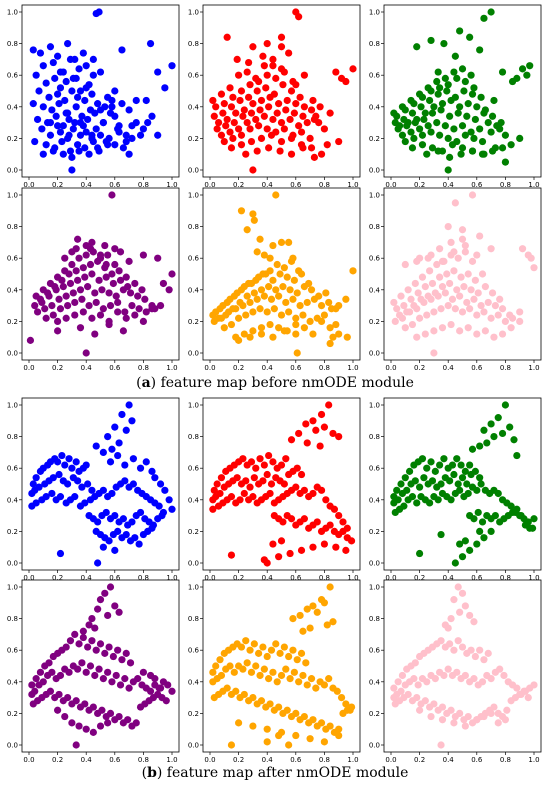 The height and width of the screenshot is (789, 550). What do you see at coordinates (374, 714) in the screenshot?
I see `y-tick-label: 0.2` at bounding box center [374, 714].